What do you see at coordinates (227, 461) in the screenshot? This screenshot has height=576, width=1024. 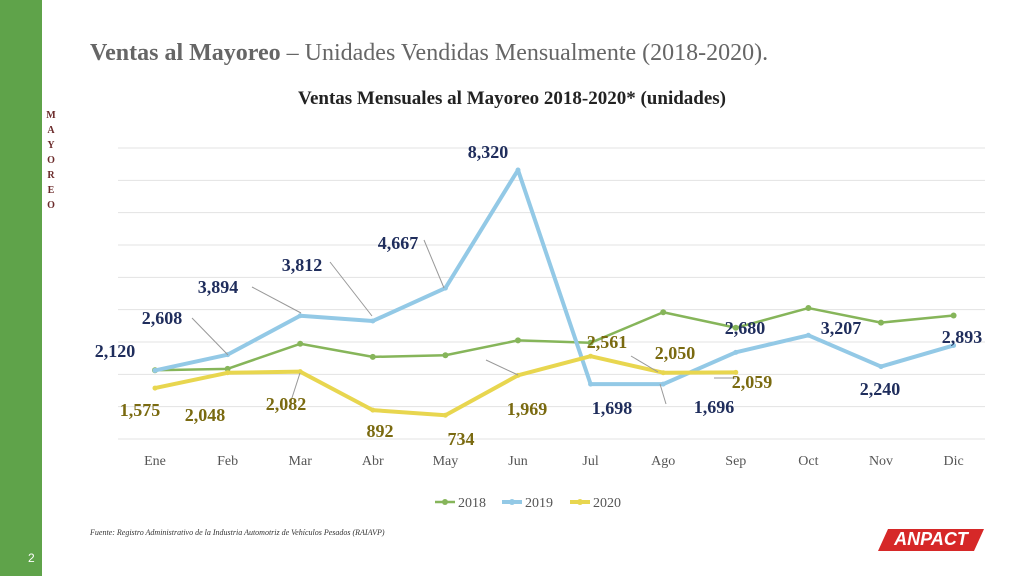 I see `x-tick-label: Feb` at bounding box center [227, 461].